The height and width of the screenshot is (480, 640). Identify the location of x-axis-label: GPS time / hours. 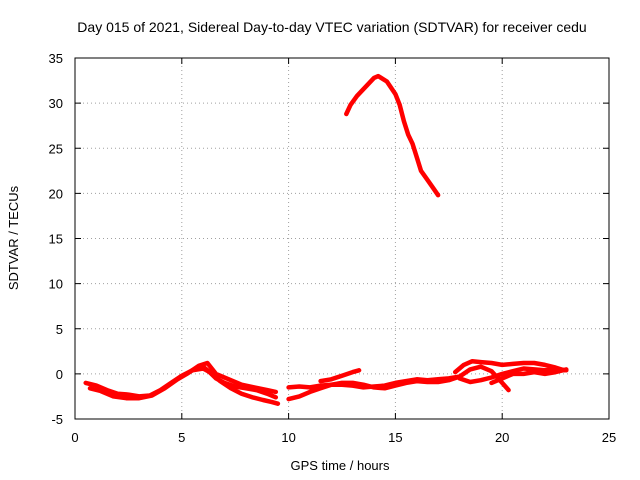
(340, 465).